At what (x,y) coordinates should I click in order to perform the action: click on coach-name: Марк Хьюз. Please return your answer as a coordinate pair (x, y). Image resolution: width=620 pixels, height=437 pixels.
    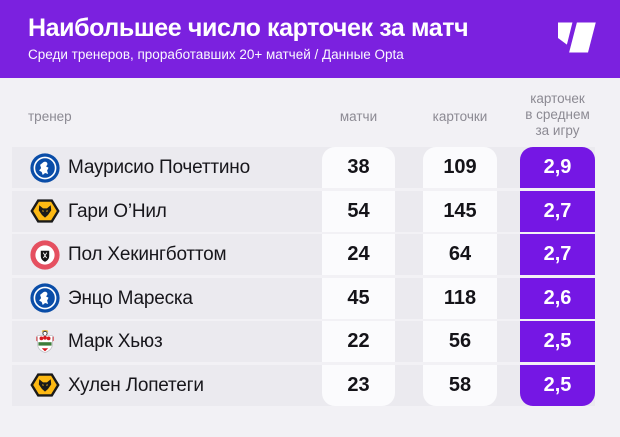
    Looking at the image, I should click on (115, 341).